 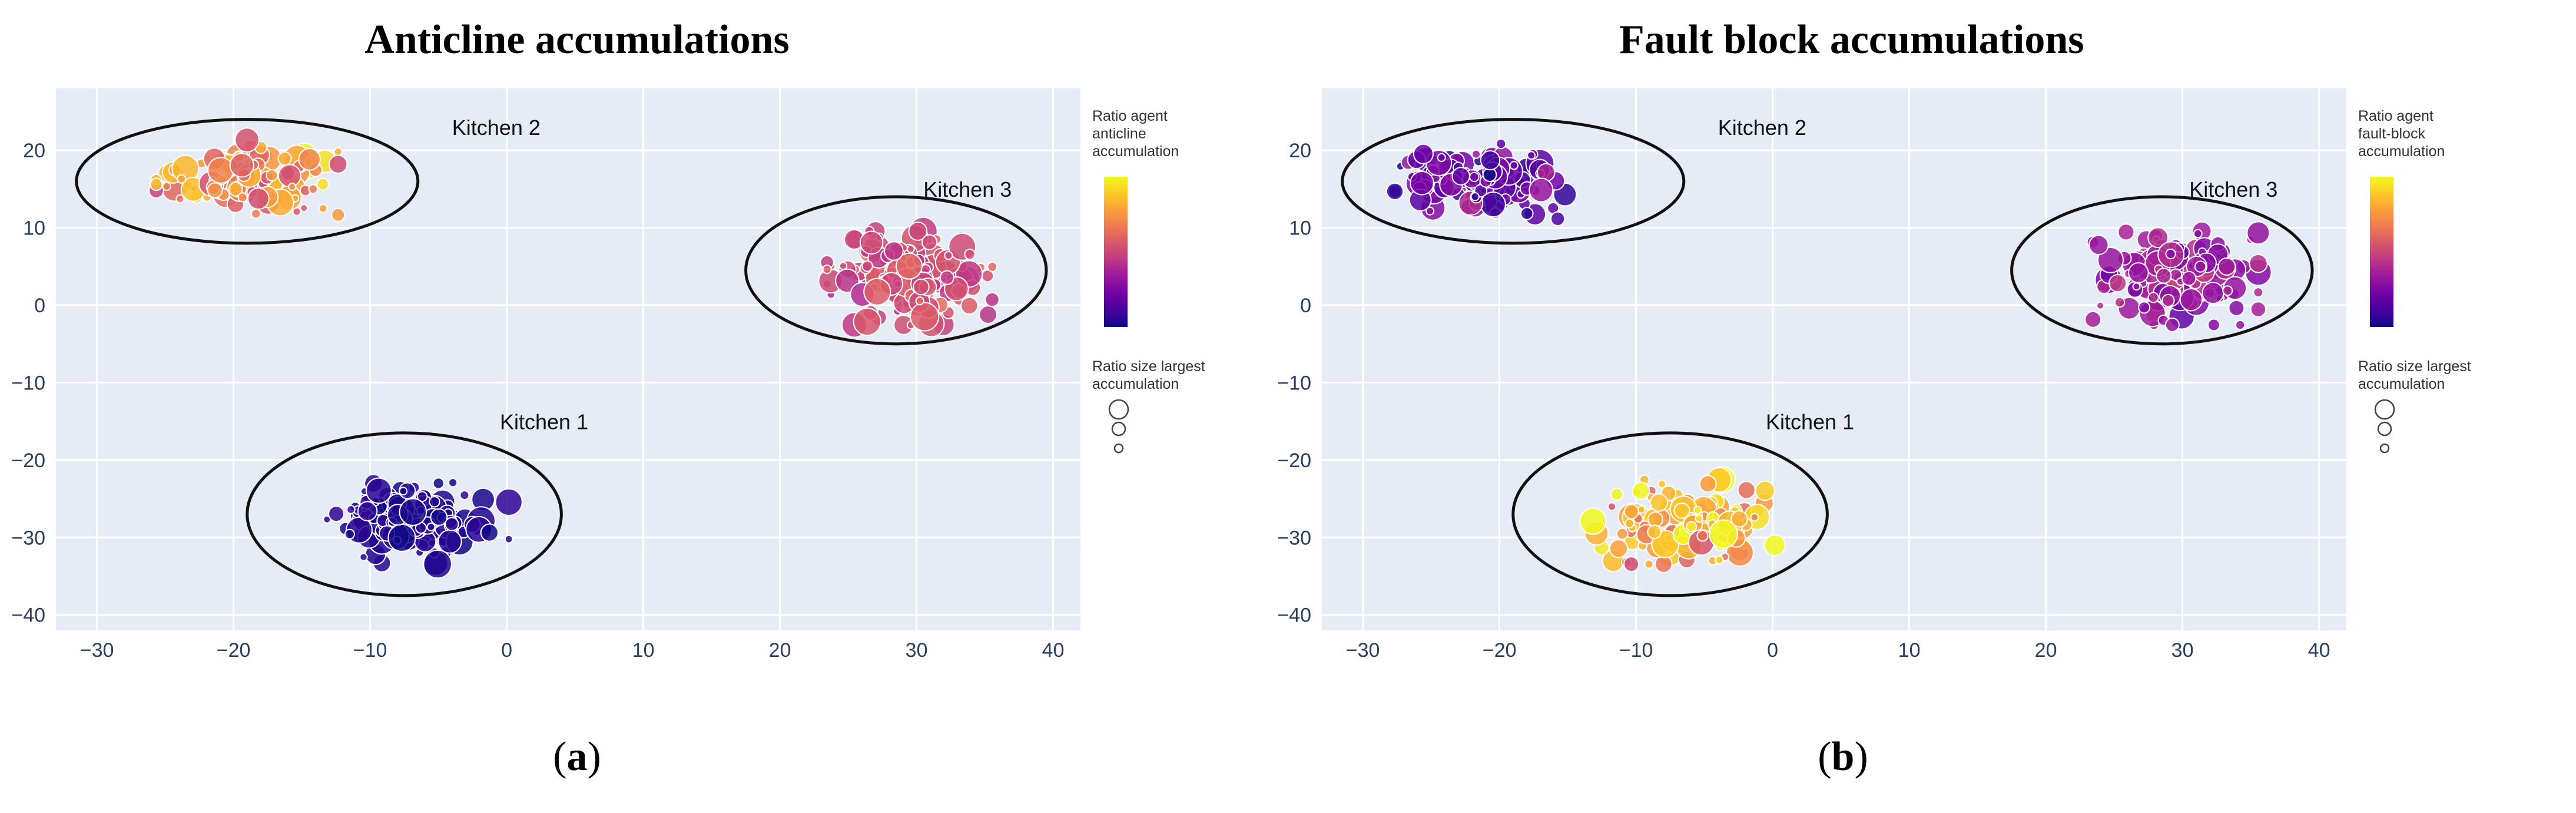 I want to click on x-tick-label: 10, so click(x=643, y=651).